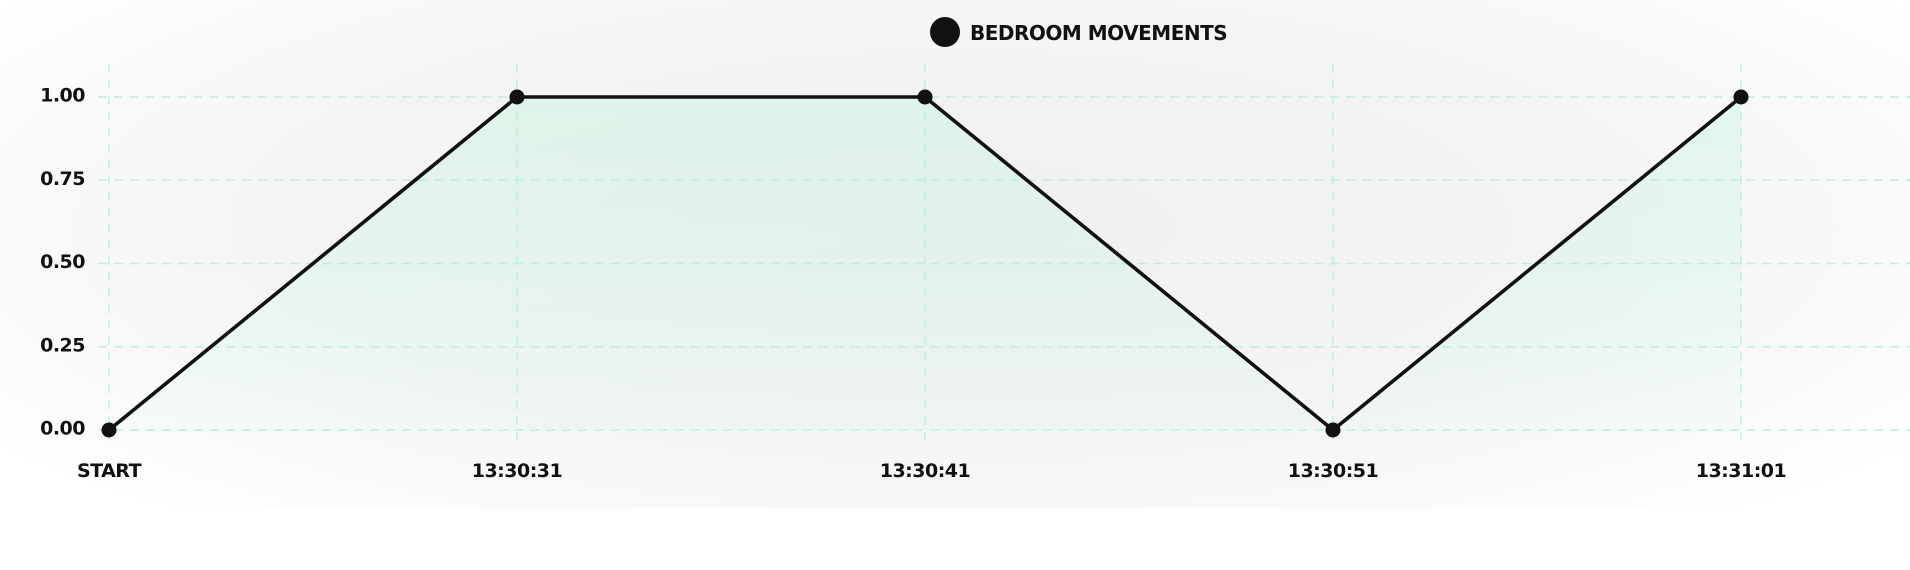 The image size is (1910, 570). Describe the element at coordinates (1741, 471) in the screenshot. I see `x-tick-label: 13:31:01` at that location.